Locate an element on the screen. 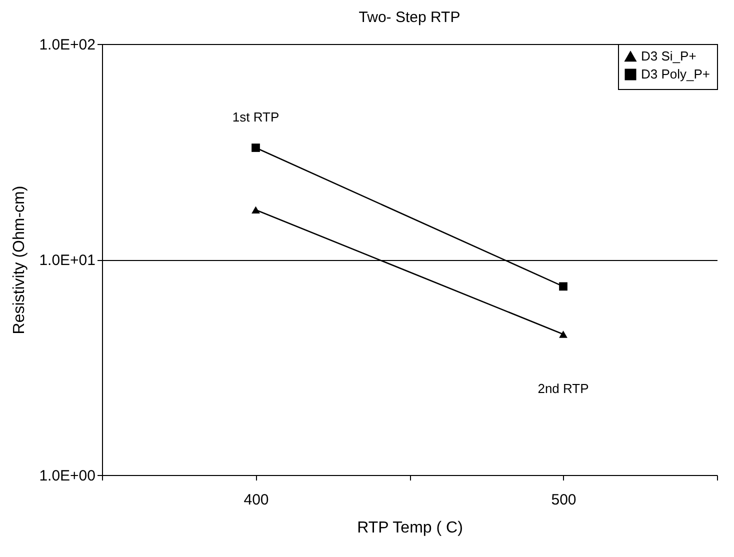 This screenshot has height=557, width=734. annotation: 1st RTP is located at coordinates (256, 116).